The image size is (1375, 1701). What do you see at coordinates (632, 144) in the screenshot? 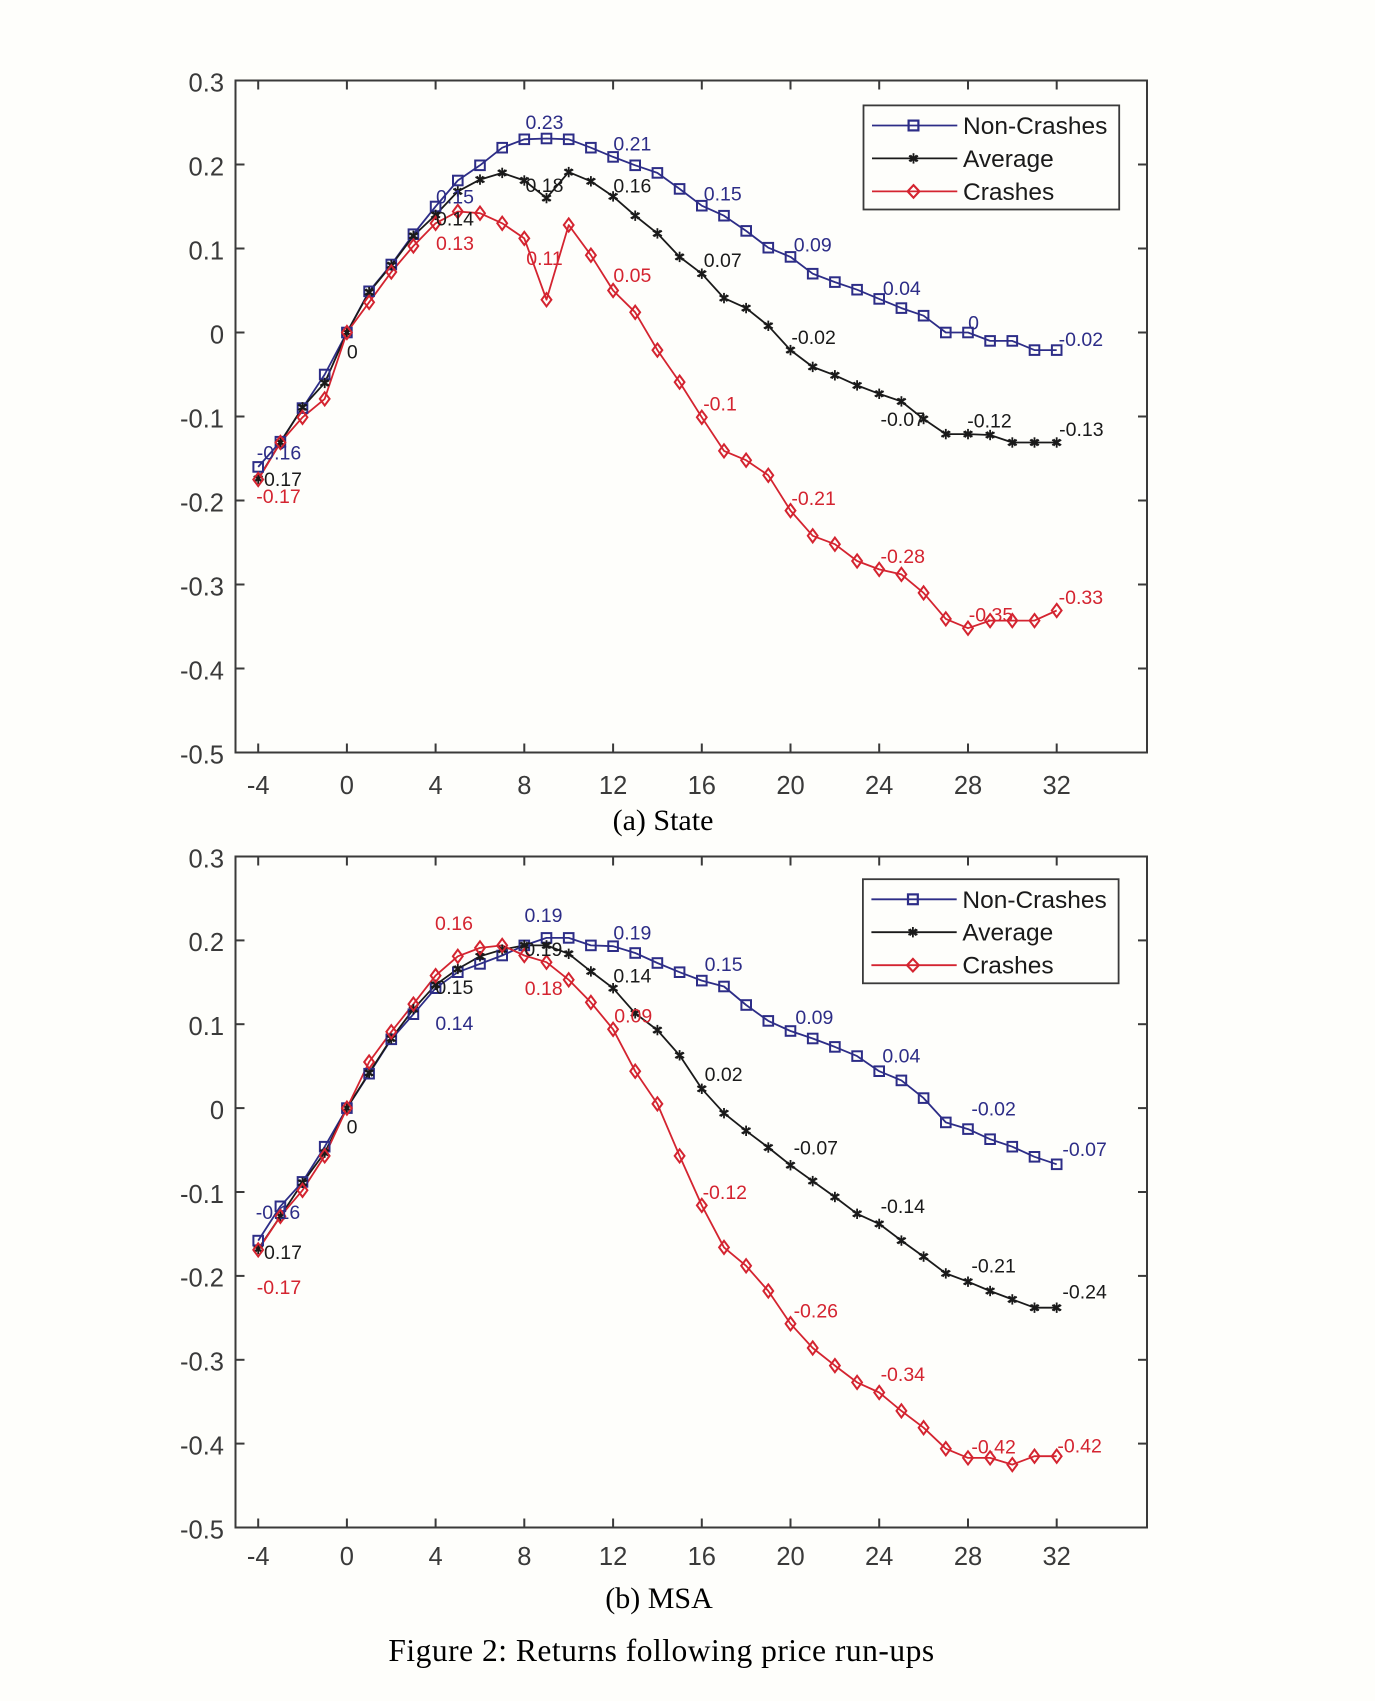
I see `svg-text: 0.21` at bounding box center [632, 144].